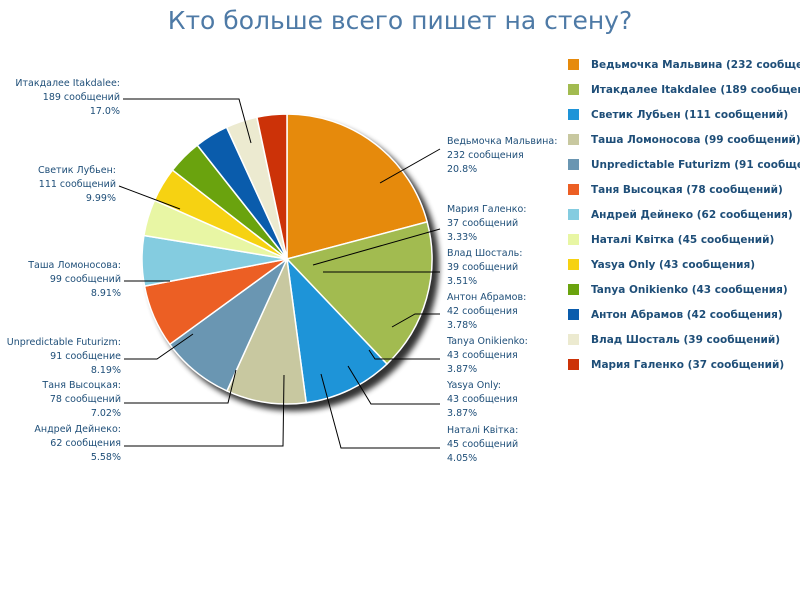 Image resolution: width=800 pixels, height=600 pixels. I want to click on legend-item: Антон Абрамов (42 сообщения), so click(684, 314).